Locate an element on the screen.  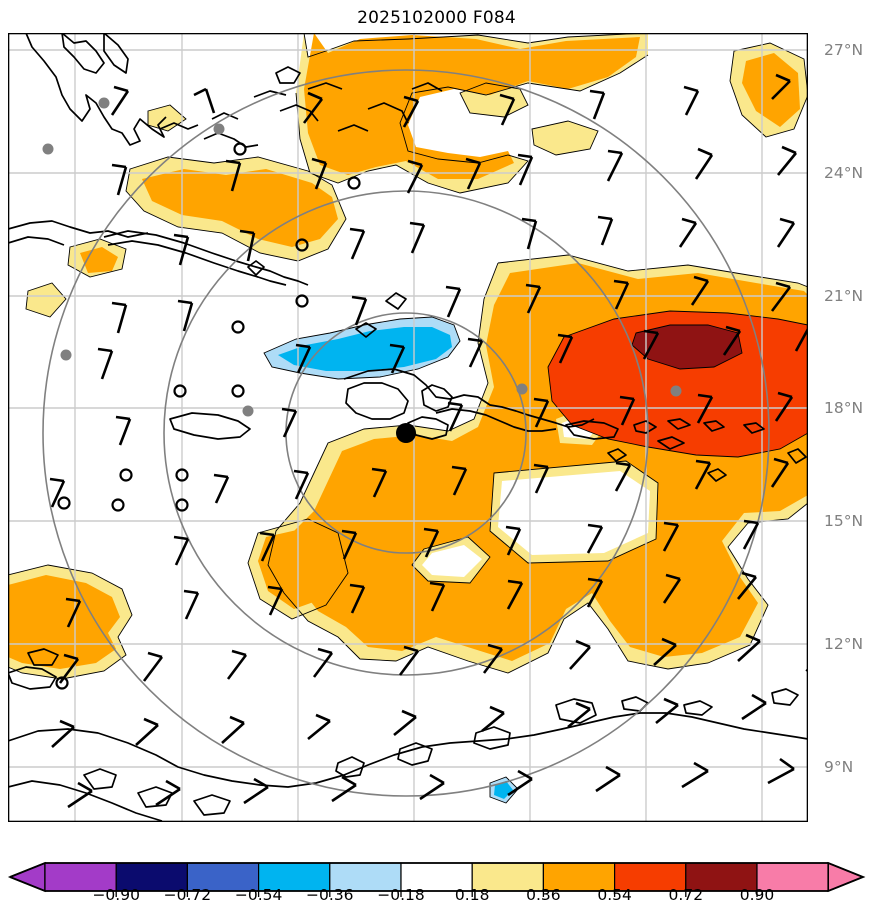
colorbar-ticks is located at coordinates (436, 894).